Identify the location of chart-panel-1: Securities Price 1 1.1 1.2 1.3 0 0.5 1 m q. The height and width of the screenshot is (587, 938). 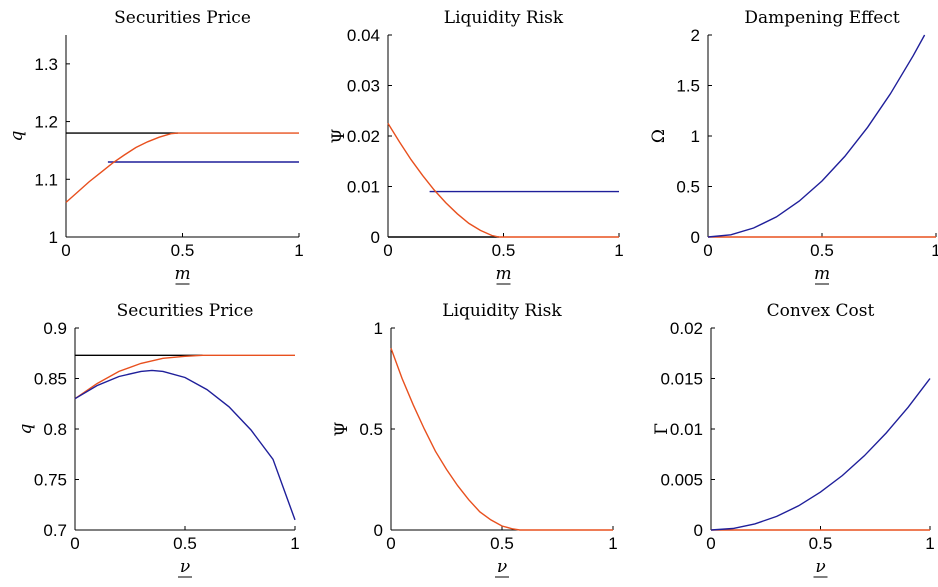
(155, 146).